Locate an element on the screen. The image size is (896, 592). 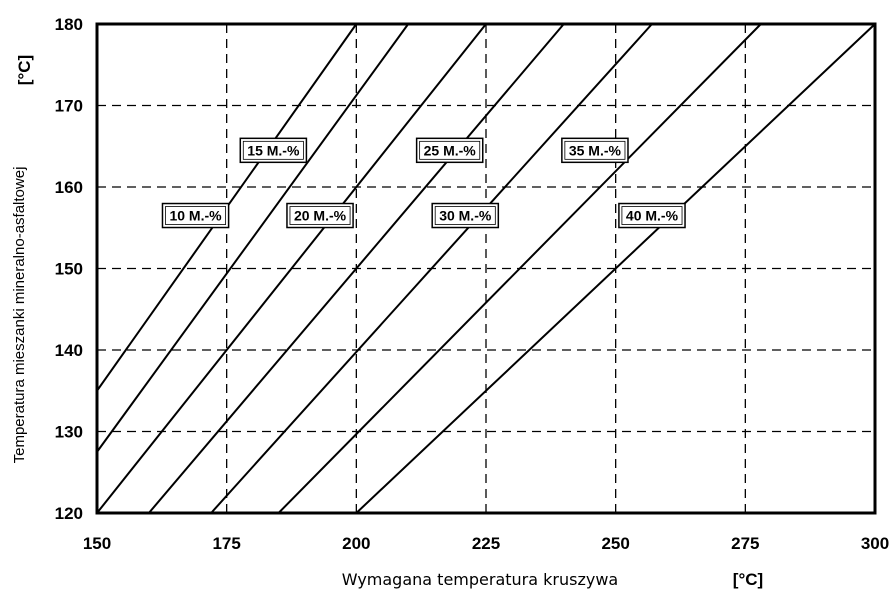
series-label: 35 M.-% is located at coordinates (595, 150).